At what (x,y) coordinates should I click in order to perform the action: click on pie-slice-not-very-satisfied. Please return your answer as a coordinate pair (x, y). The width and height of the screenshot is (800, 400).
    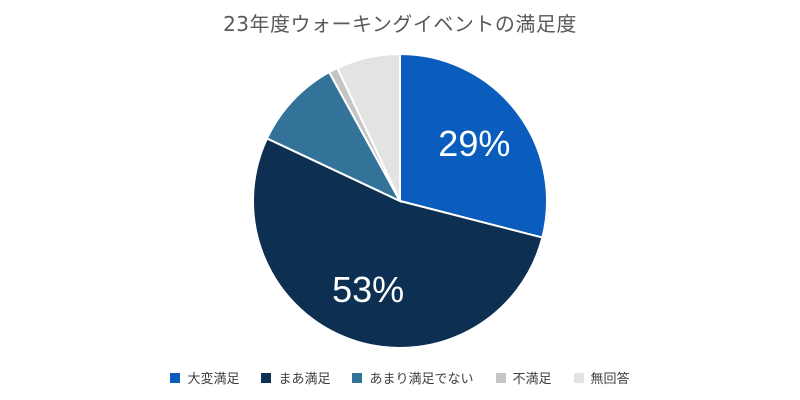
    Looking at the image, I should click on (334, 137).